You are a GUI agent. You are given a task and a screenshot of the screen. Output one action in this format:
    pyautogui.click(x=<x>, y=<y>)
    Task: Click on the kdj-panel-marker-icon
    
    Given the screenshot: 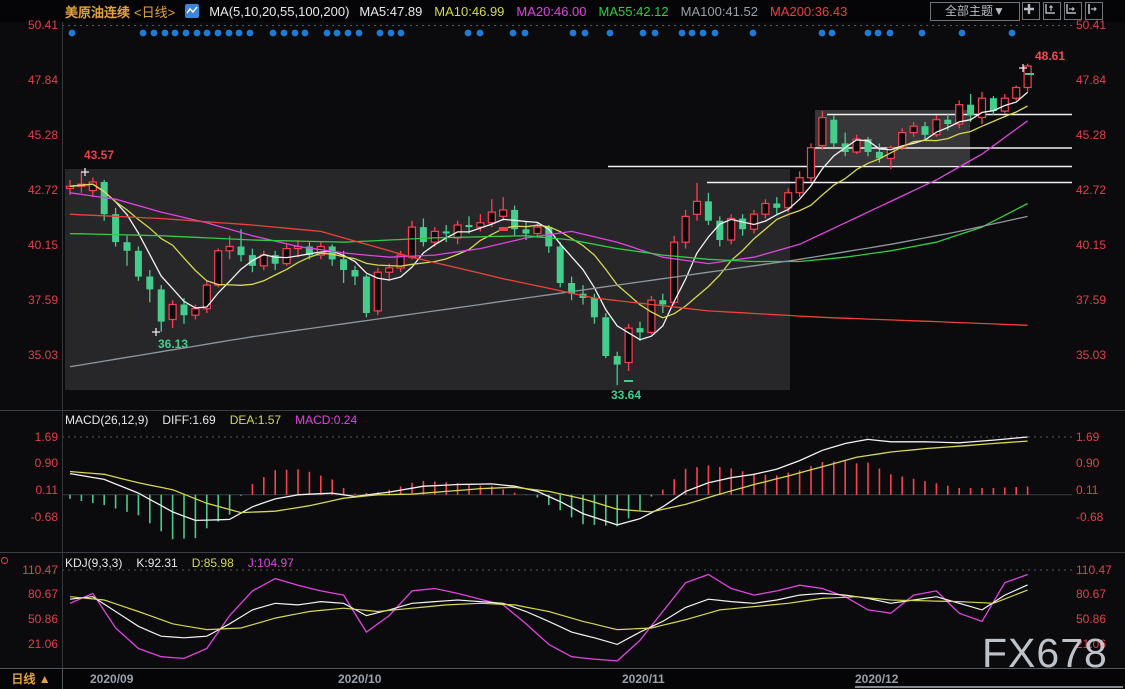 What is the action you would take?
    pyautogui.click(x=4, y=560)
    